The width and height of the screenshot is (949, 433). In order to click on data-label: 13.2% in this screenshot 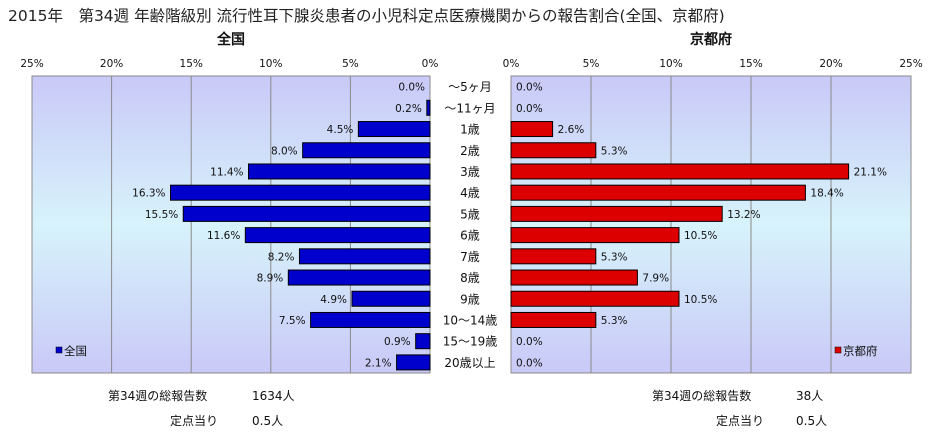, I will do `click(743, 215)`.